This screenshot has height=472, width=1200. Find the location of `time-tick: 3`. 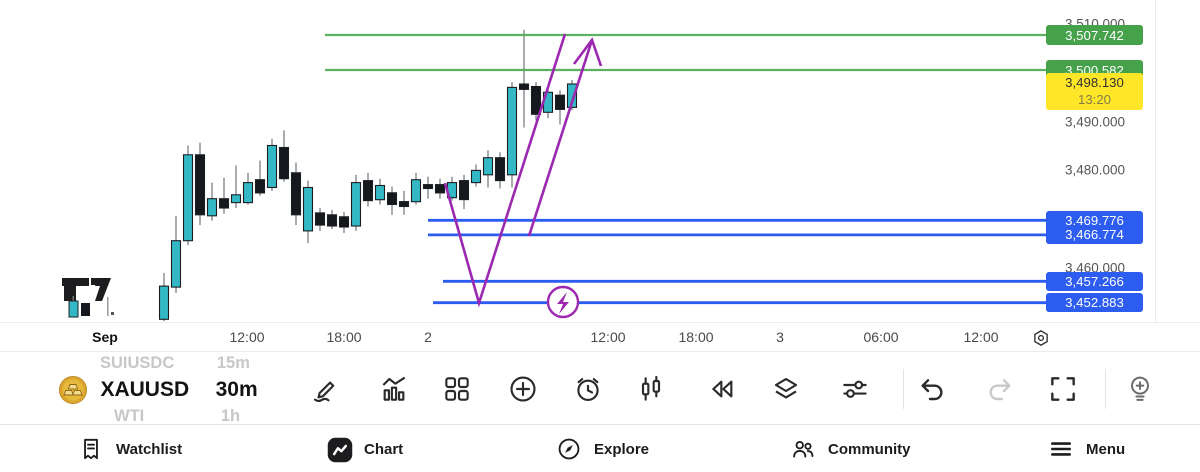

time-tick: 3 is located at coordinates (780, 337).